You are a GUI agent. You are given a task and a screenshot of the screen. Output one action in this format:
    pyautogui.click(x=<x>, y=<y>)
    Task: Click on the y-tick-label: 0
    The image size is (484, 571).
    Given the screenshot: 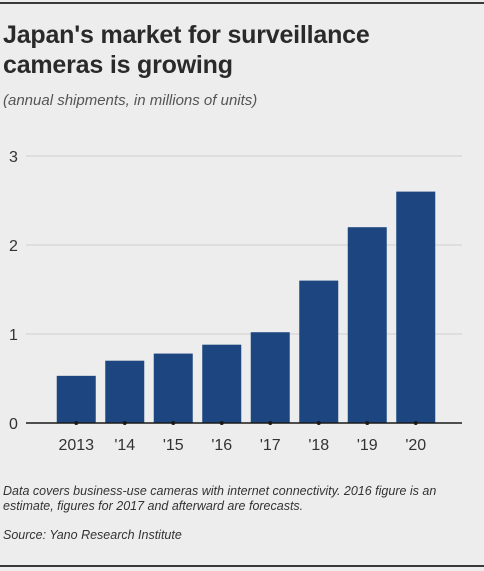 What is the action you would take?
    pyautogui.click(x=13, y=424)
    